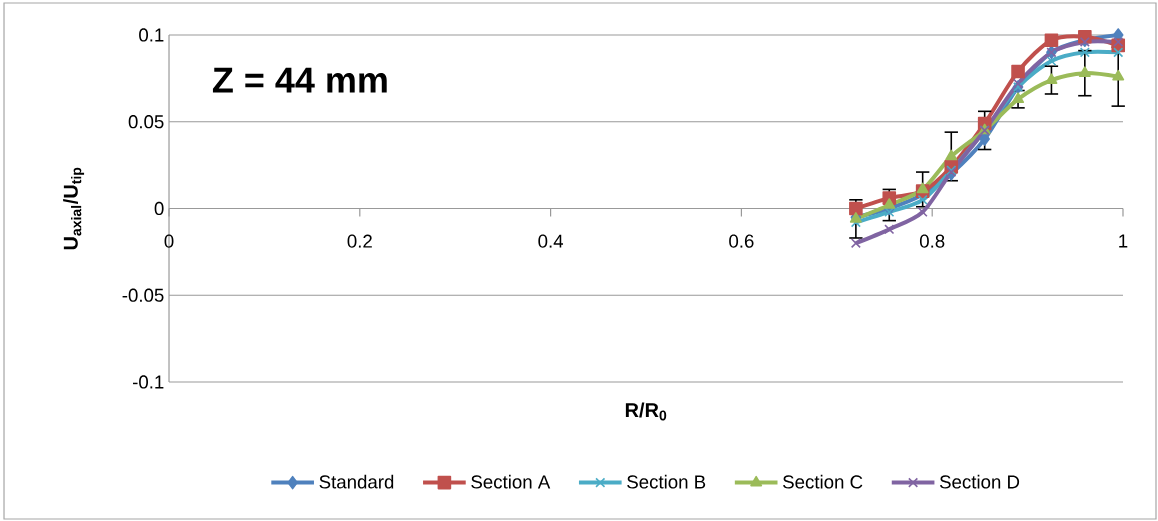  What do you see at coordinates (169, 241) in the screenshot?
I see `x-tick-label: 0` at bounding box center [169, 241].